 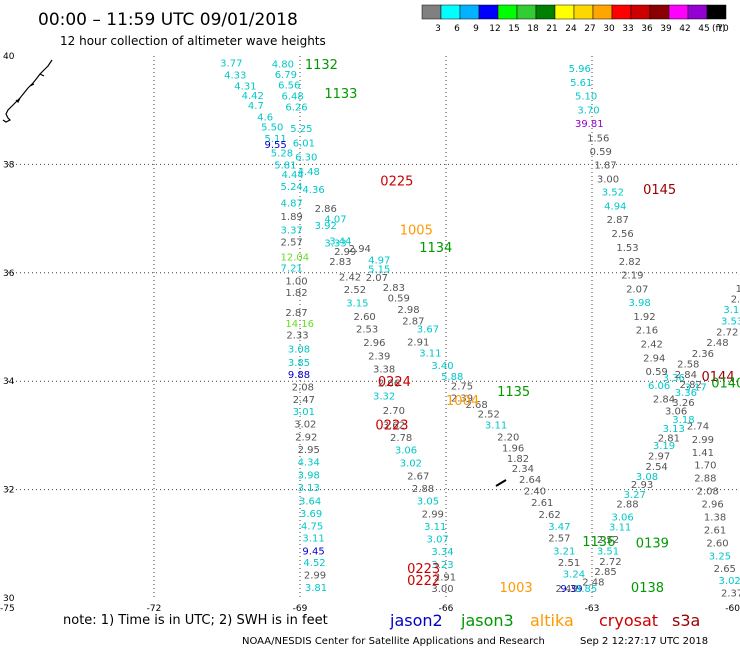 What do you see at coordinates (309, 488) in the screenshot?
I see `wave-height-label: 3.13` at bounding box center [309, 488].